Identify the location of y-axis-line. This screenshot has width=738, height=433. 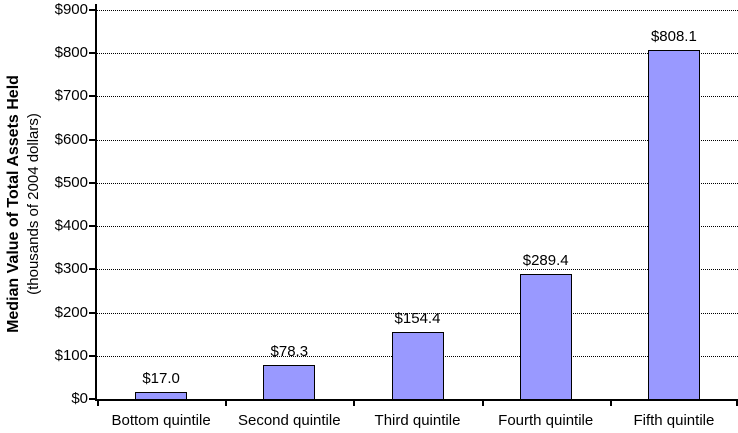
(96, 202).